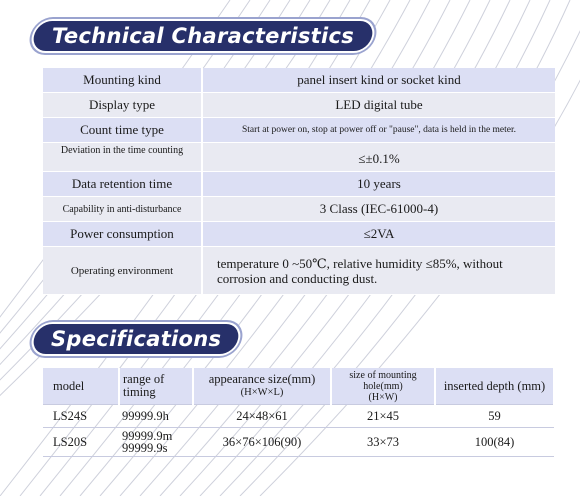  I want to click on row-label: Mounting kind, so click(123, 80).